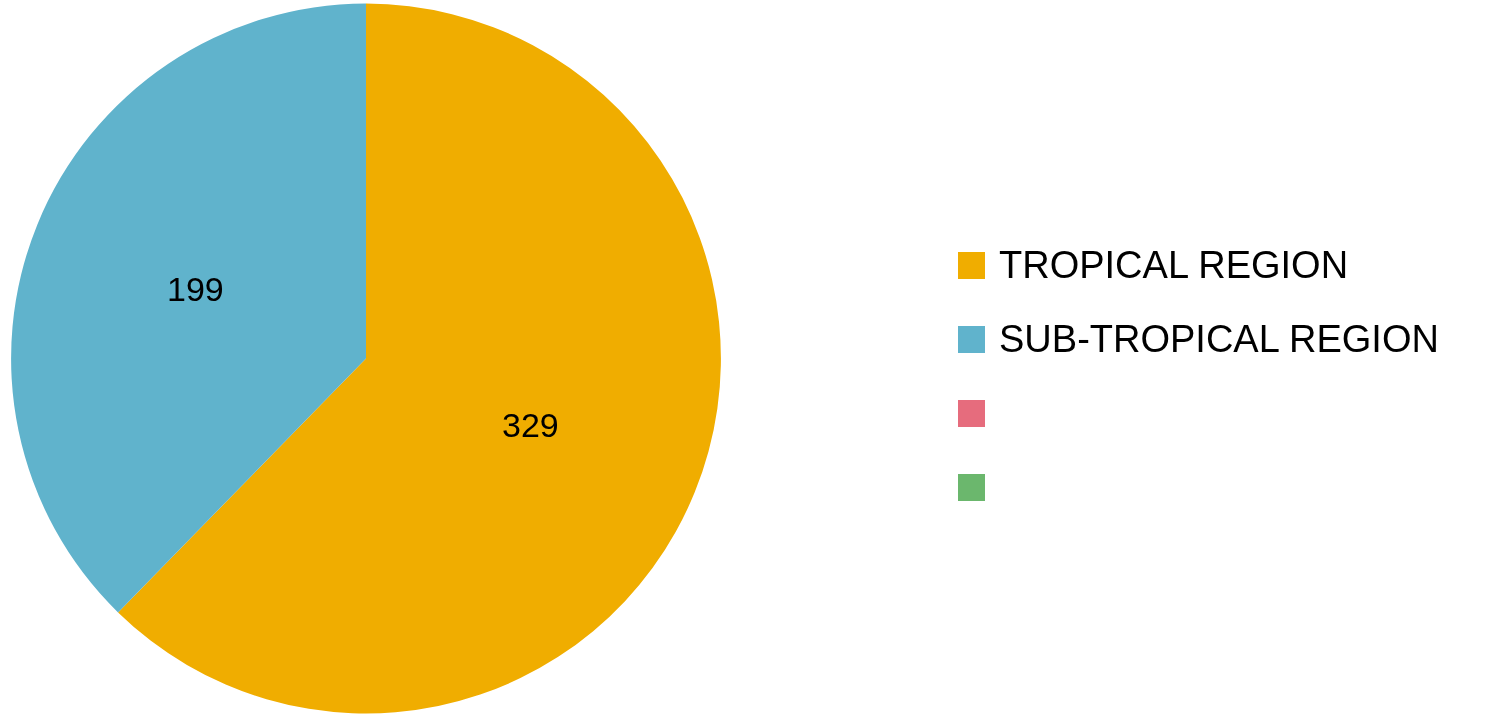  What do you see at coordinates (1219, 339) in the screenshot?
I see `legend-label: SUB-TROPICAL REGION` at bounding box center [1219, 339].